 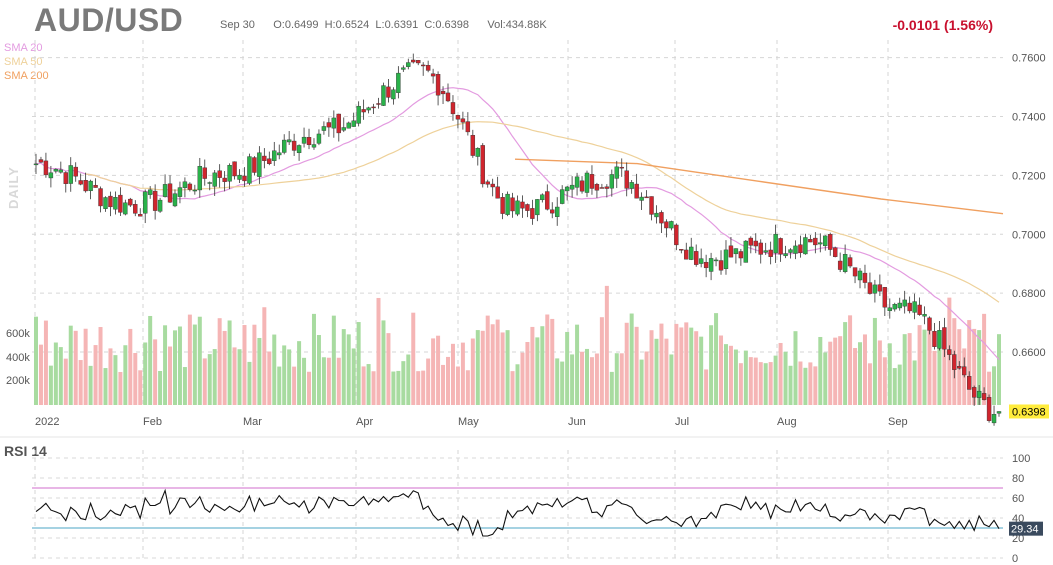 What do you see at coordinates (18, 358) in the screenshot?
I see `volume-tick-label: 400k` at bounding box center [18, 358].